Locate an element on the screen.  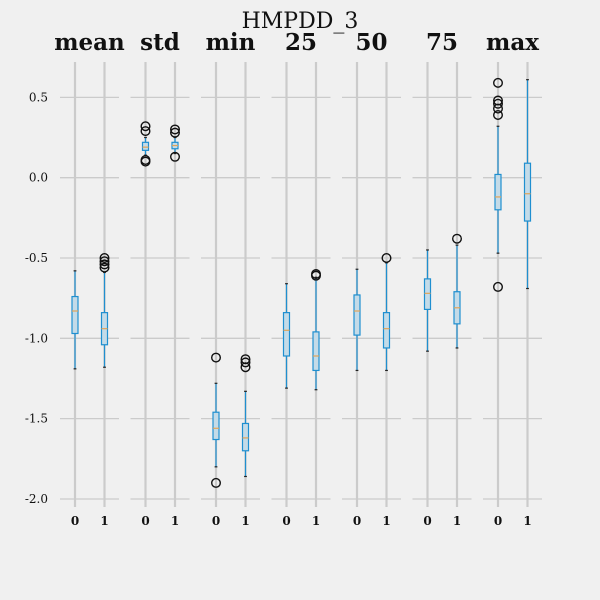
y-tick-label: 0.0 is located at coordinates (38, 178).